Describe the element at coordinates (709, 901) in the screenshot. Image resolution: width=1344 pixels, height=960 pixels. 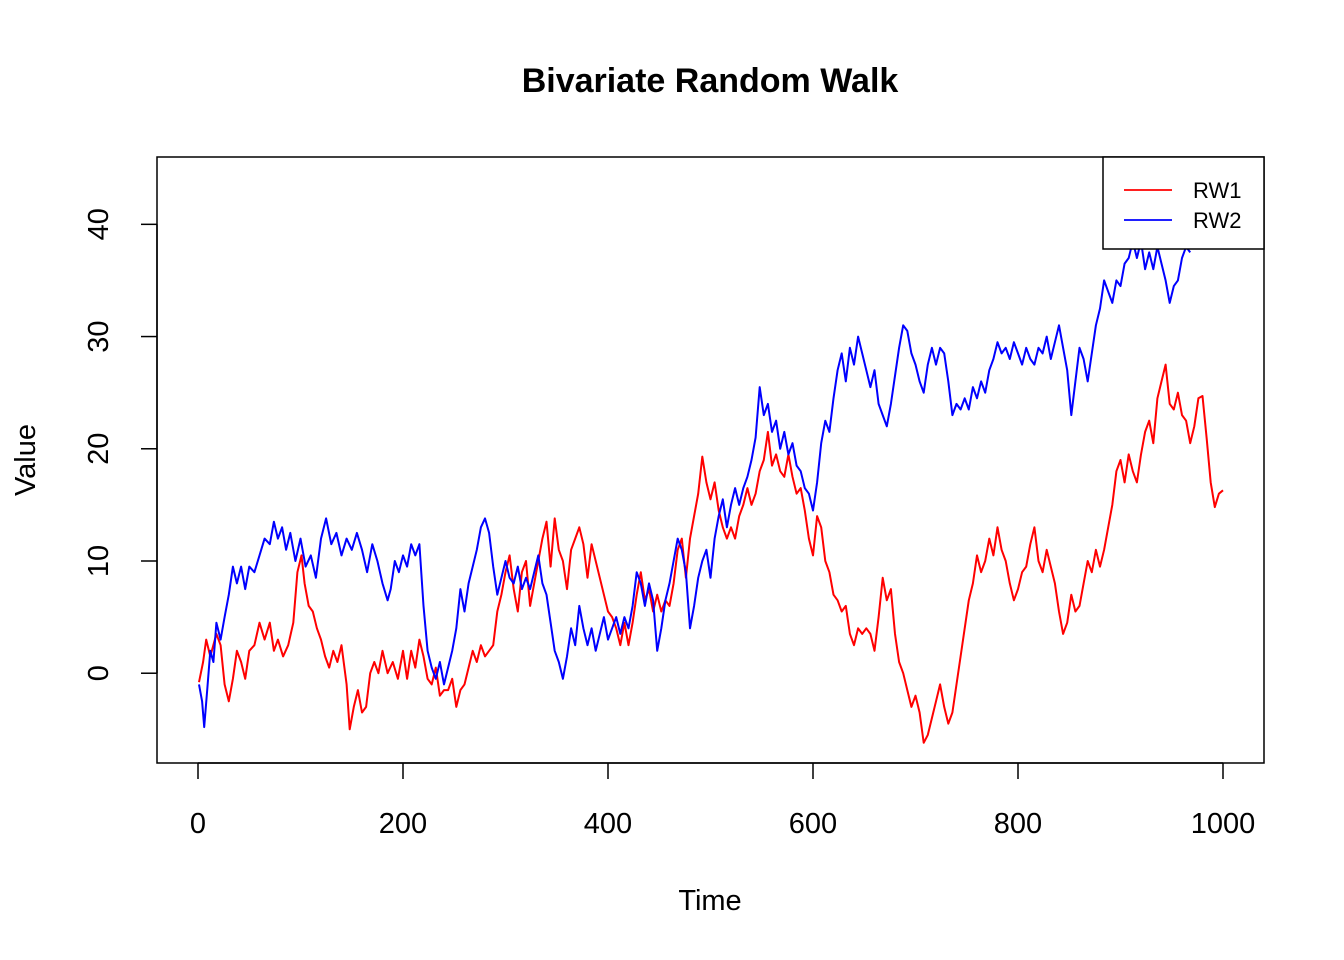
I see `x-axis-label: Time` at that location.